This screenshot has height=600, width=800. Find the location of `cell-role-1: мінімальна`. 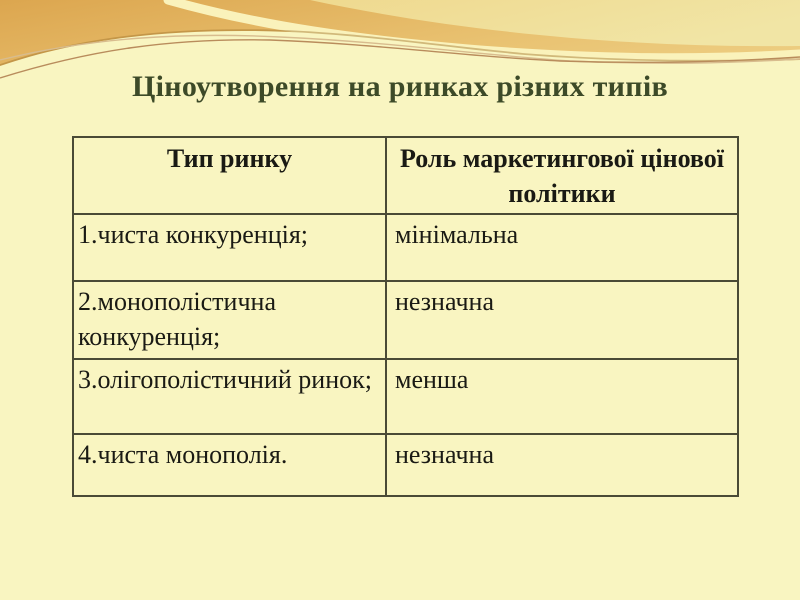

cell-role-1: мінімальна is located at coordinates (562, 248).